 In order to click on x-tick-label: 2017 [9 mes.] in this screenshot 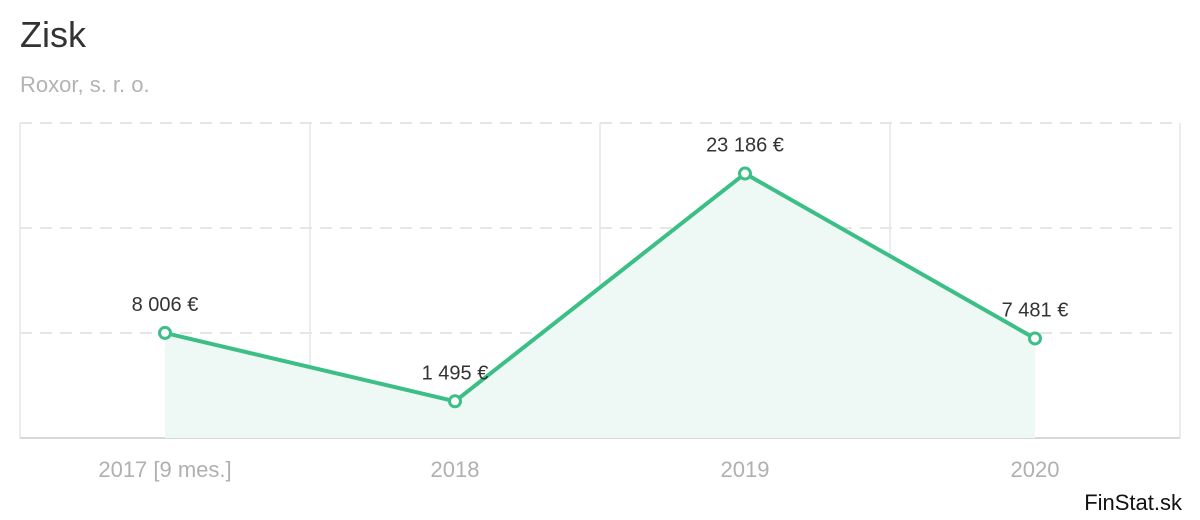, I will do `click(164, 469)`.